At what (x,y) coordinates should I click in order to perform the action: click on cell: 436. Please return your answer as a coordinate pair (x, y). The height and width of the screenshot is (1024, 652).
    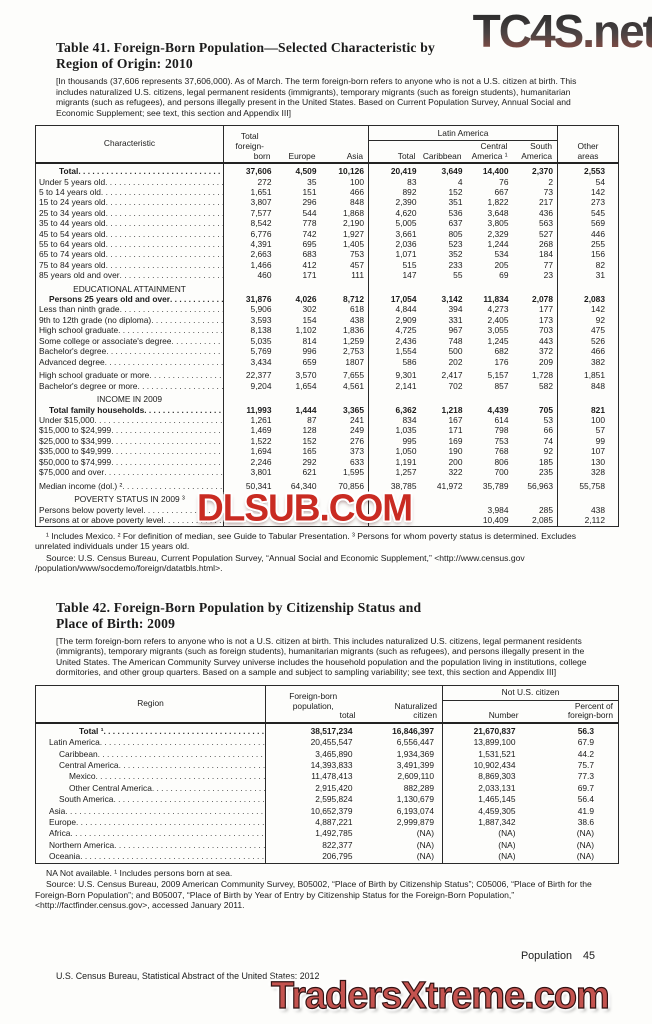
    Looking at the image, I should click on (546, 212).